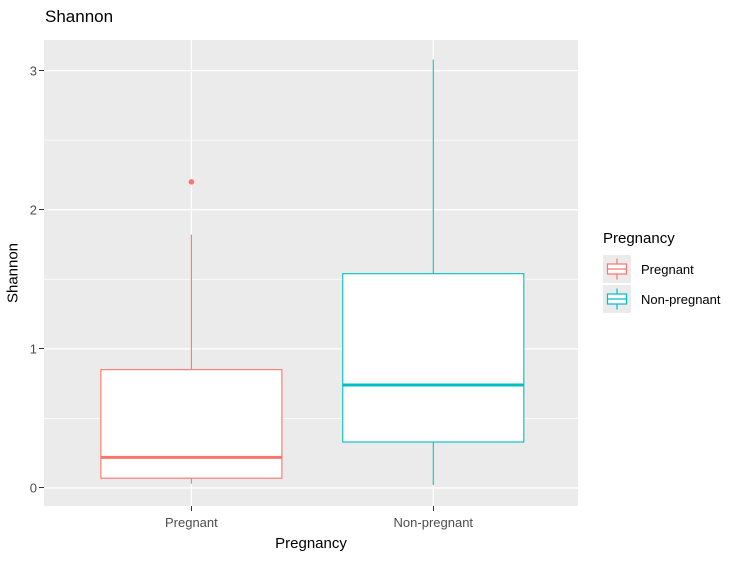  I want to click on y-axis-title: Shannon, so click(13, 273).